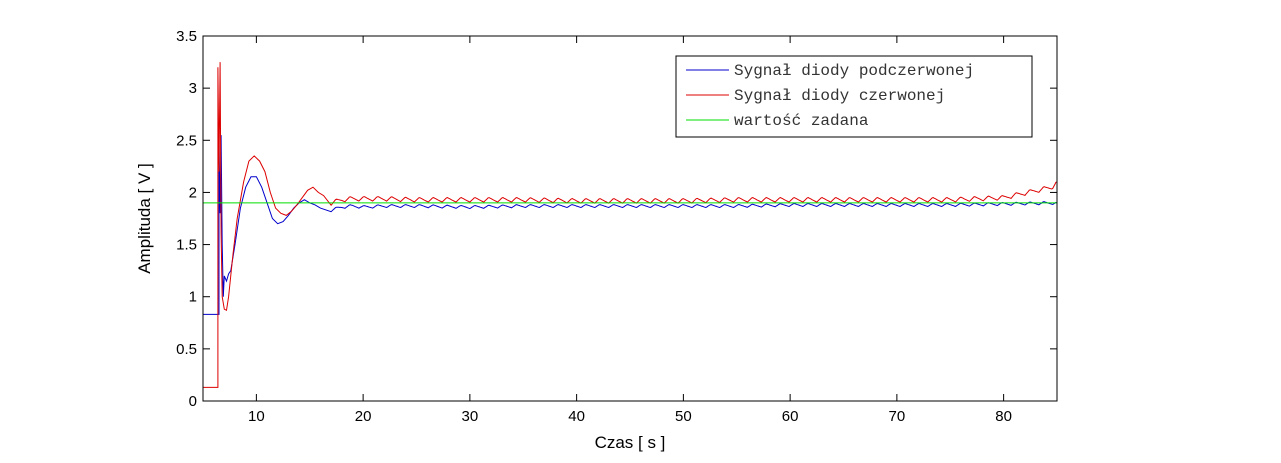 This screenshot has height=463, width=1281. Describe the element at coordinates (186, 36) in the screenshot. I see `y-tick-label: 3.5` at that location.